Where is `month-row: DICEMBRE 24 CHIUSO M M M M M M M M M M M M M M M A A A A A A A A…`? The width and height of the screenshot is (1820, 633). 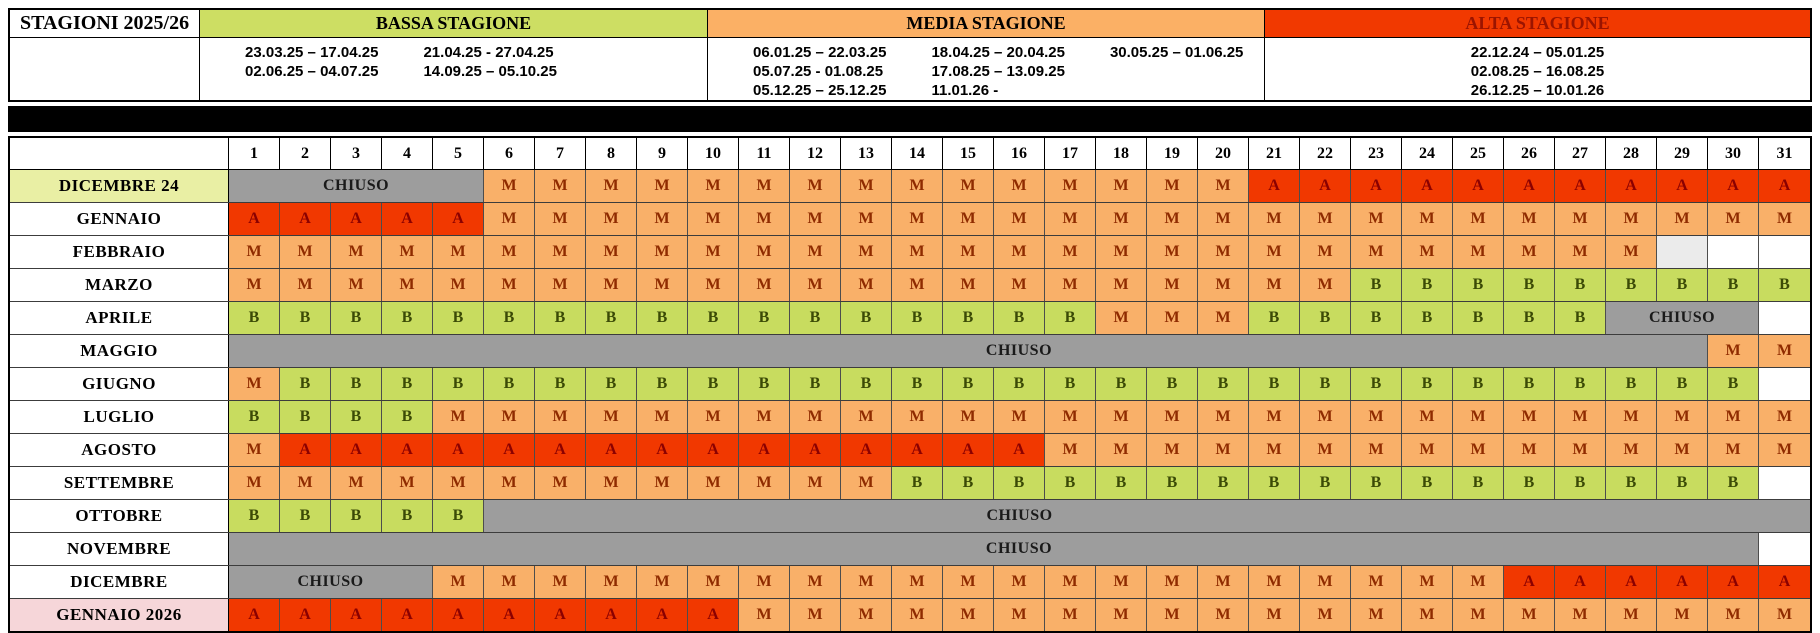 month-row: DICEMBRE 24 CHIUSO M M M M M M M M M M M M M M M A A A A A A A A… is located at coordinates (910, 186).